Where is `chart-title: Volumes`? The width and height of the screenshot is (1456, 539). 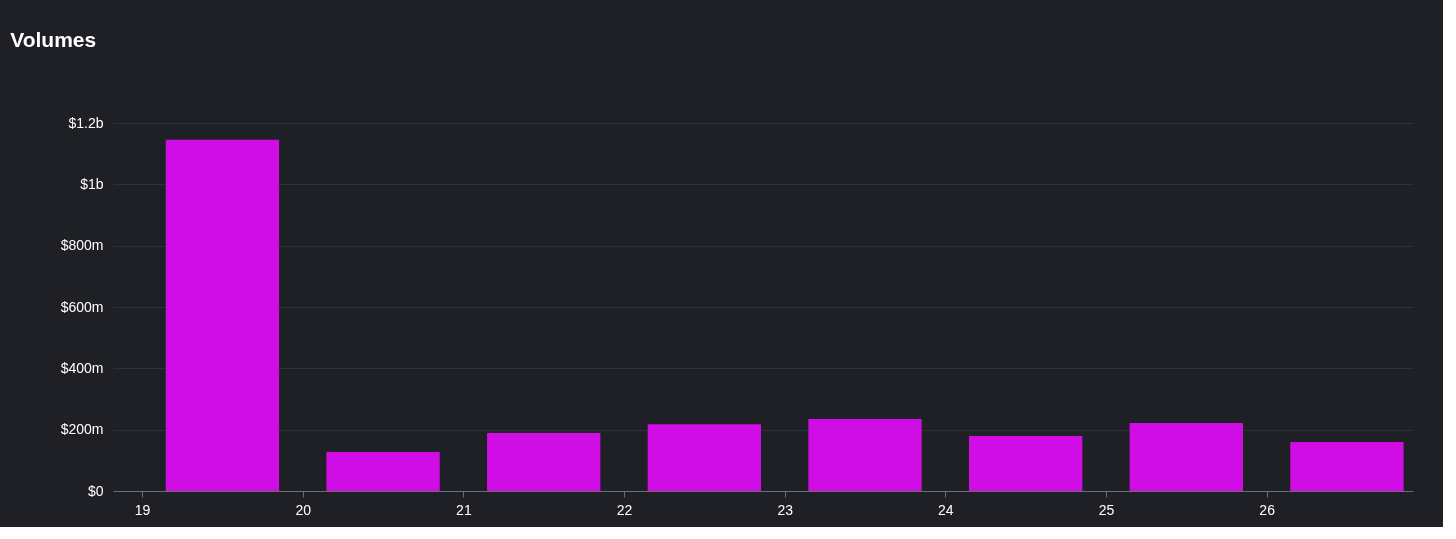 chart-title: Volumes is located at coordinates (53, 39).